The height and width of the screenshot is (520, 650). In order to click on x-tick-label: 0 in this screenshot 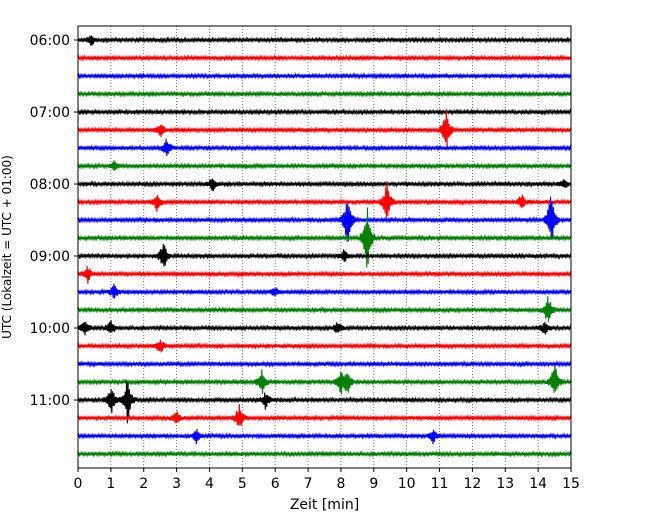, I will do `click(78, 484)`.